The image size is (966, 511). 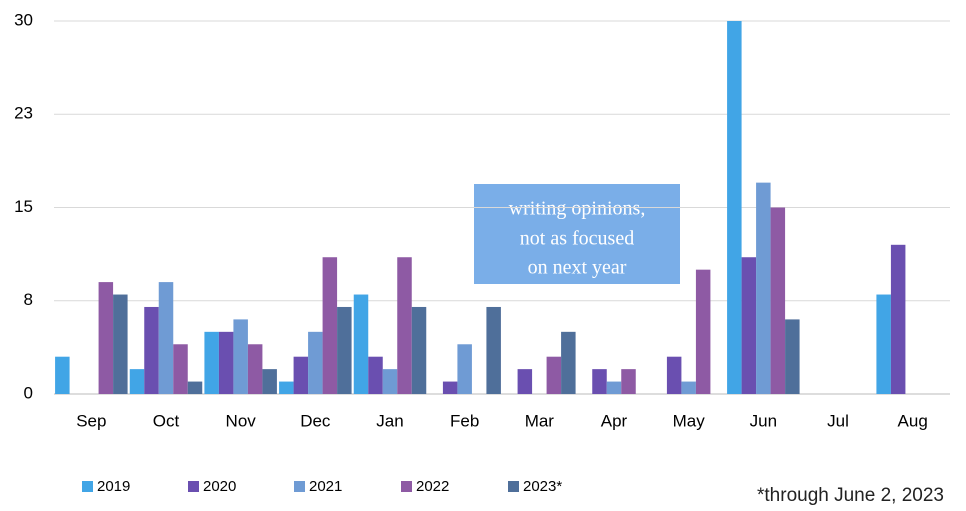 I want to click on footnote: *through June 2, 2023, so click(x=850, y=495).